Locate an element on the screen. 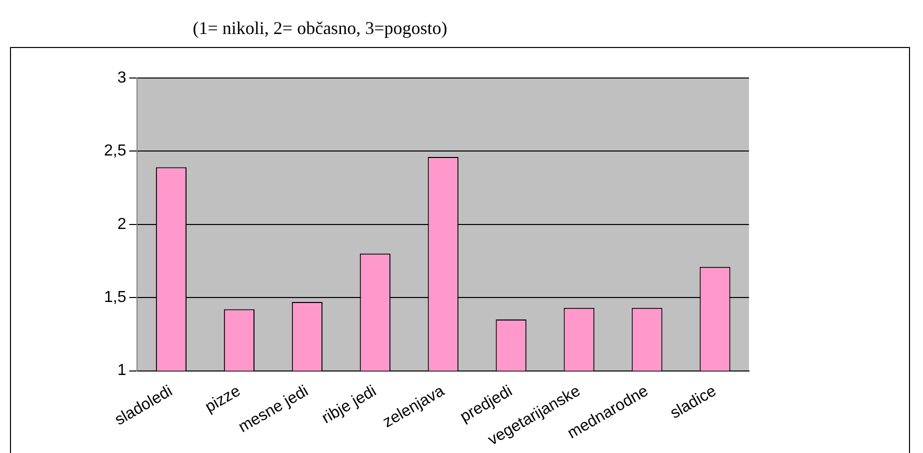  y-tick-label: 2 is located at coordinates (121, 224).